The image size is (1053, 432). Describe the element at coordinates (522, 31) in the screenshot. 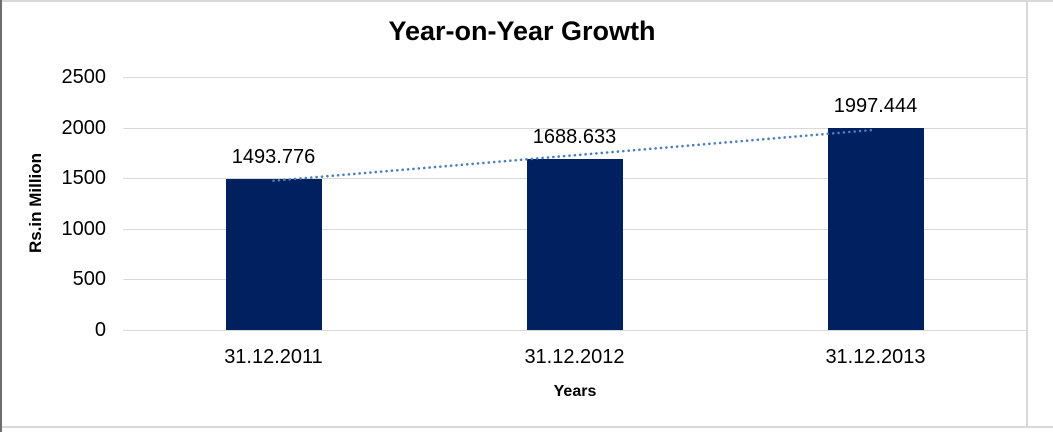

I see `chart-title: Year-on-Year Growth` at that location.